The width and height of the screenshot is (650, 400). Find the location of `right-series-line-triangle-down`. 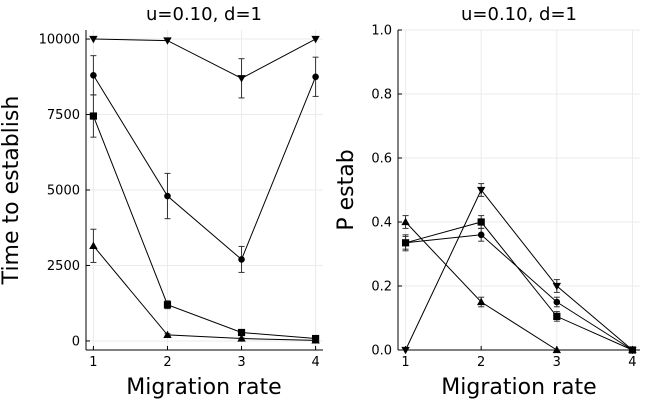

right-series-line-triangle-down is located at coordinates (519, 270).